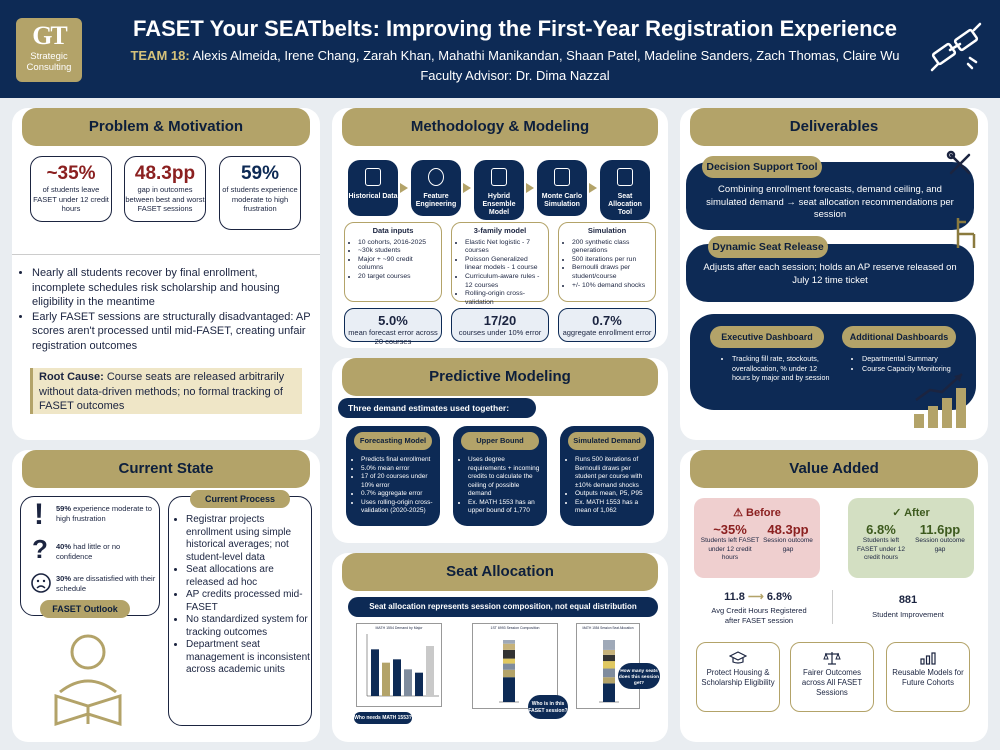 This screenshot has height=750, width=1000. I want to click on after-stat-value: 11.6pp, so click(940, 529).